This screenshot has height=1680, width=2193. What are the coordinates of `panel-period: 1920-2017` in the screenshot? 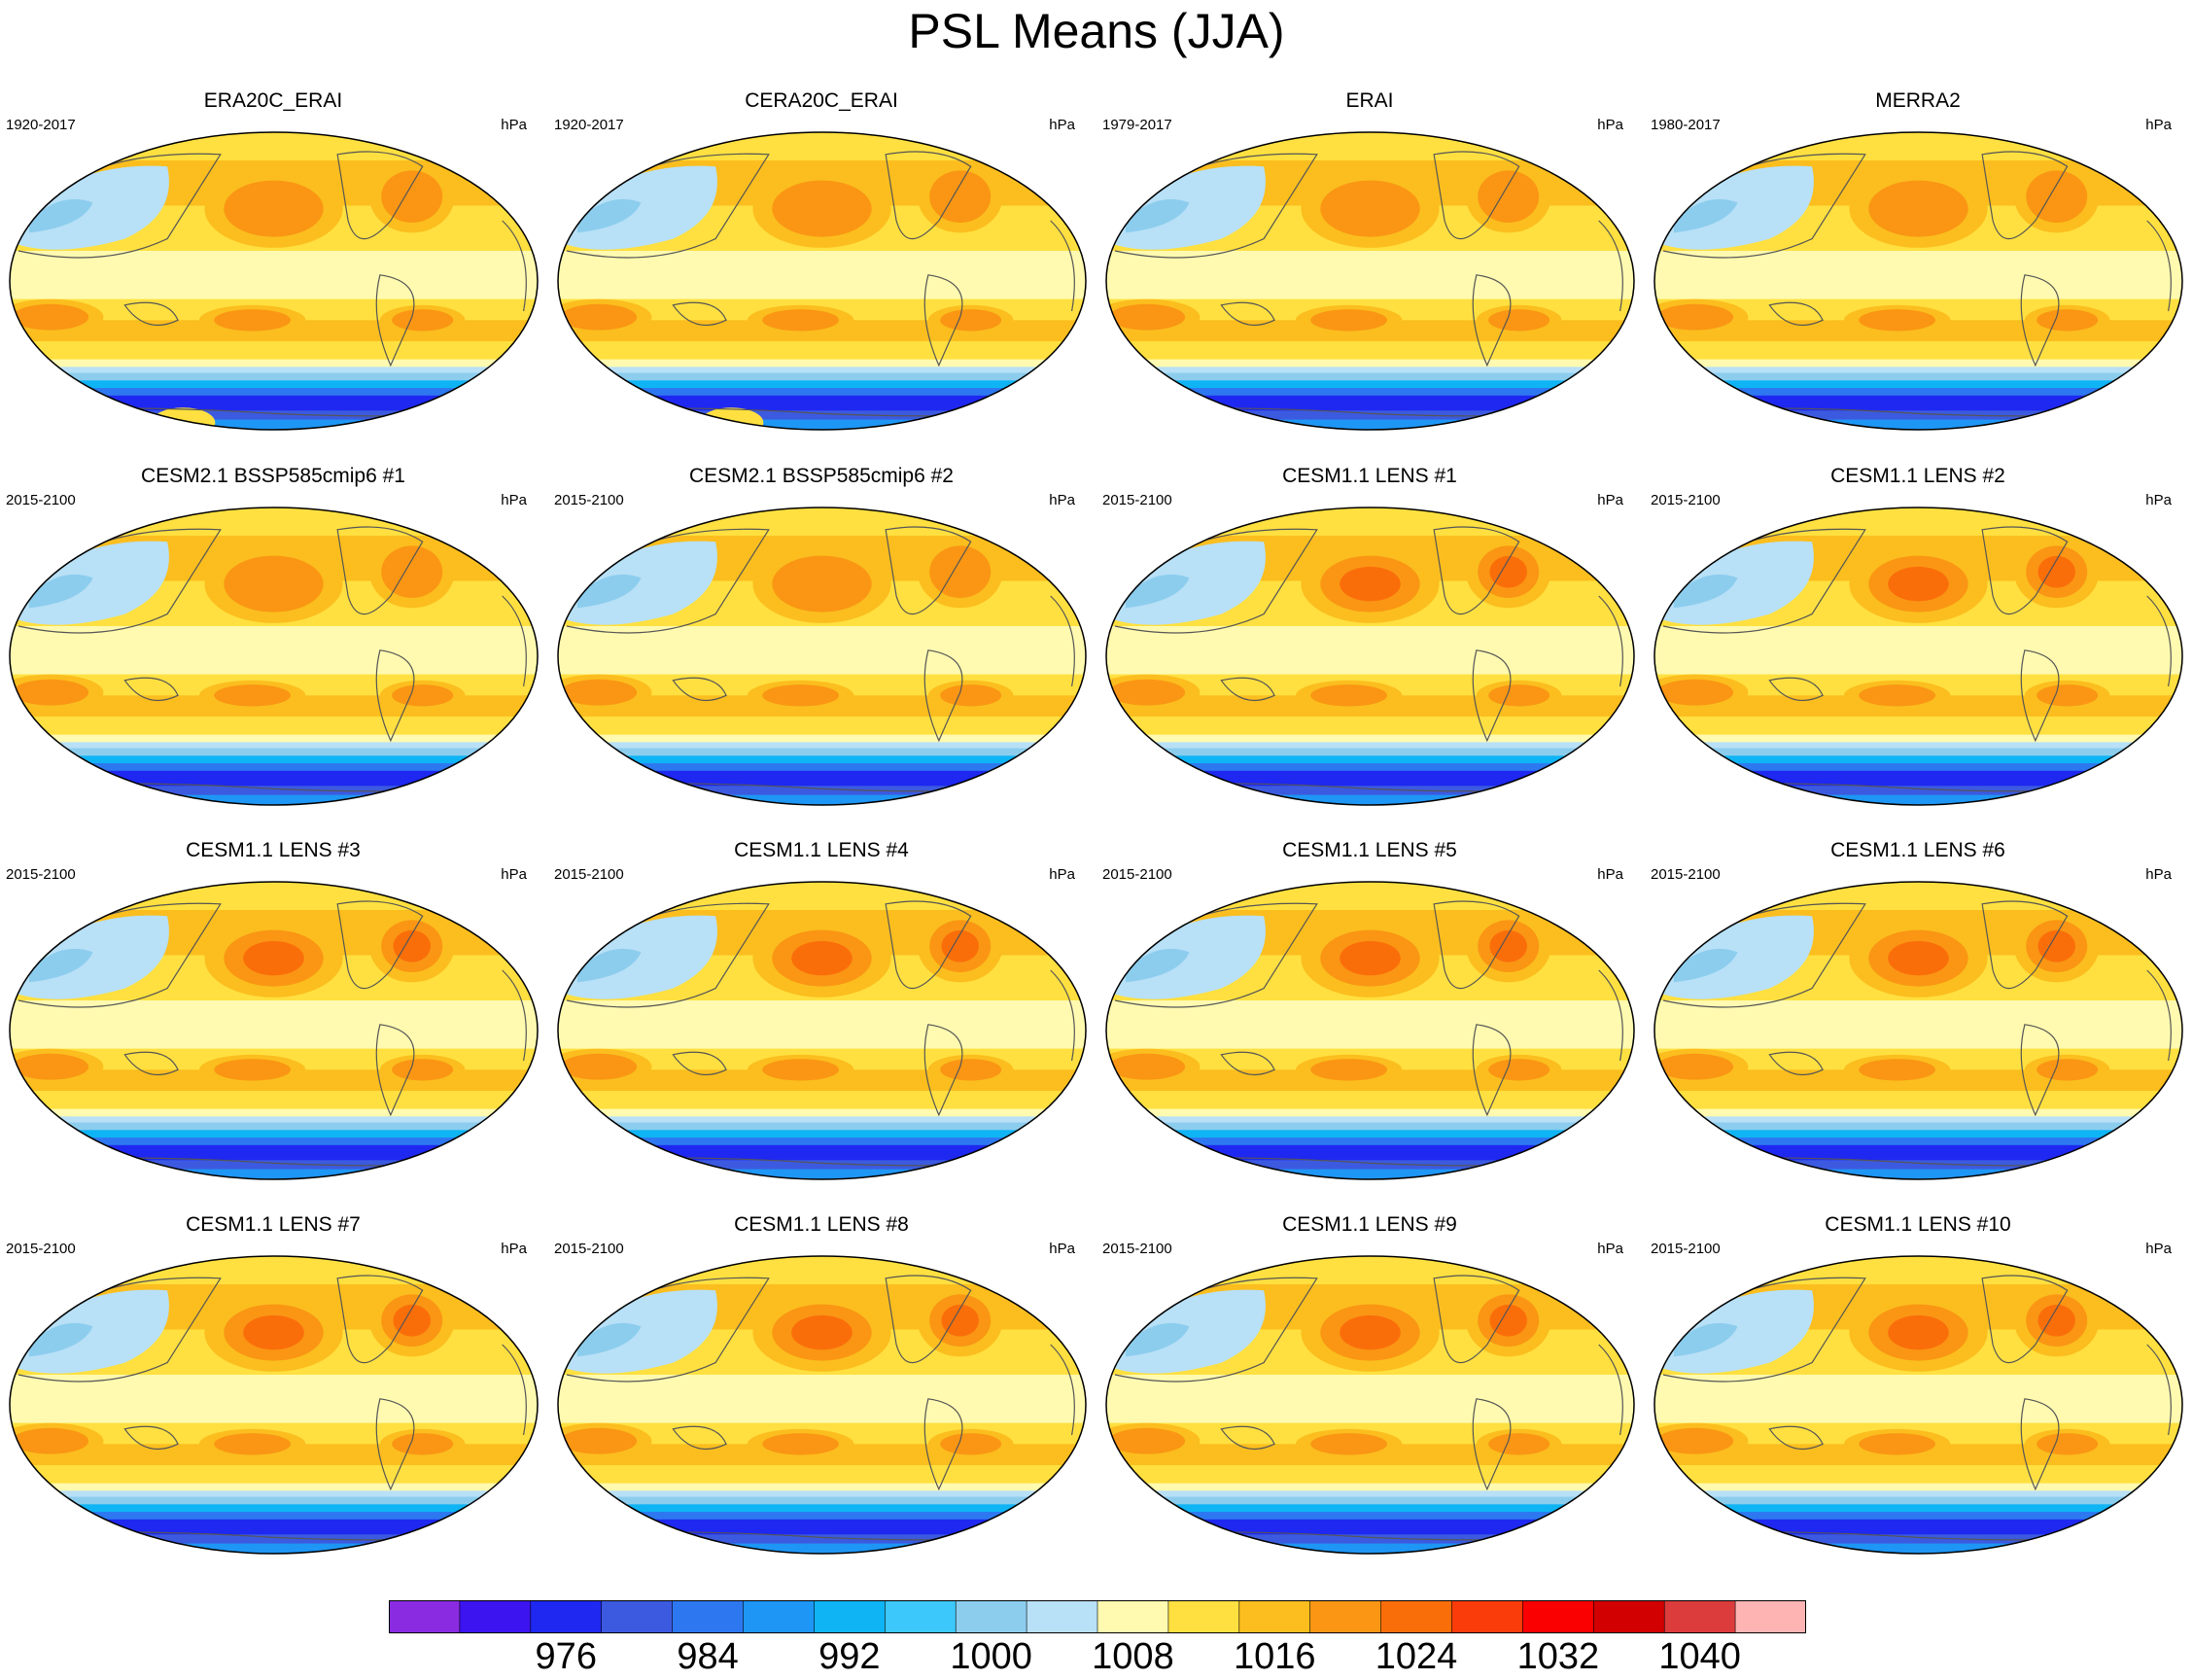 It's located at (589, 125).